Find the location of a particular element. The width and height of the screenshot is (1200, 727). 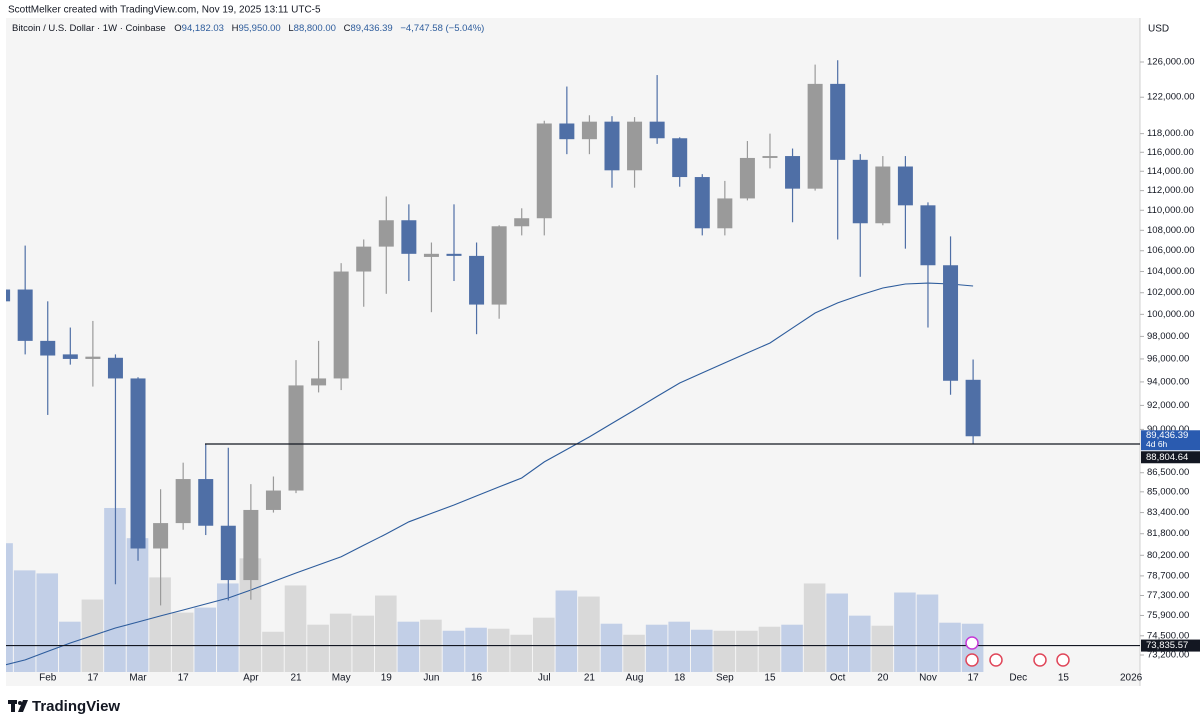

y-tick-label: 122,000.00 is located at coordinates (1171, 97).